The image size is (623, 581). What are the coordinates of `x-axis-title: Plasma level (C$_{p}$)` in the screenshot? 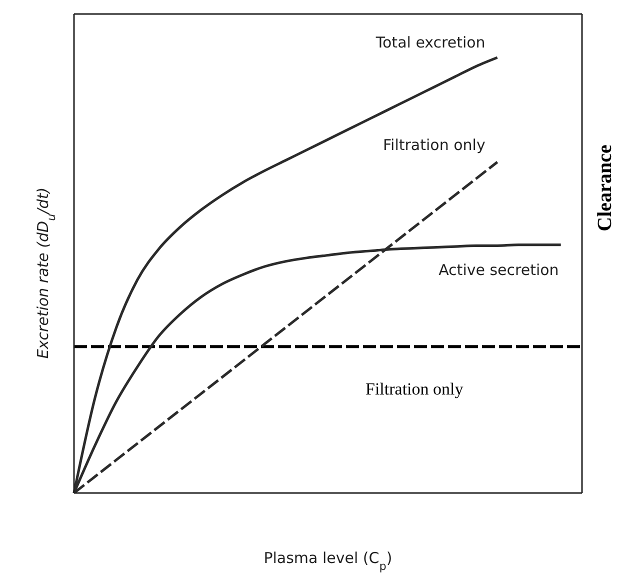 It's located at (328, 560).